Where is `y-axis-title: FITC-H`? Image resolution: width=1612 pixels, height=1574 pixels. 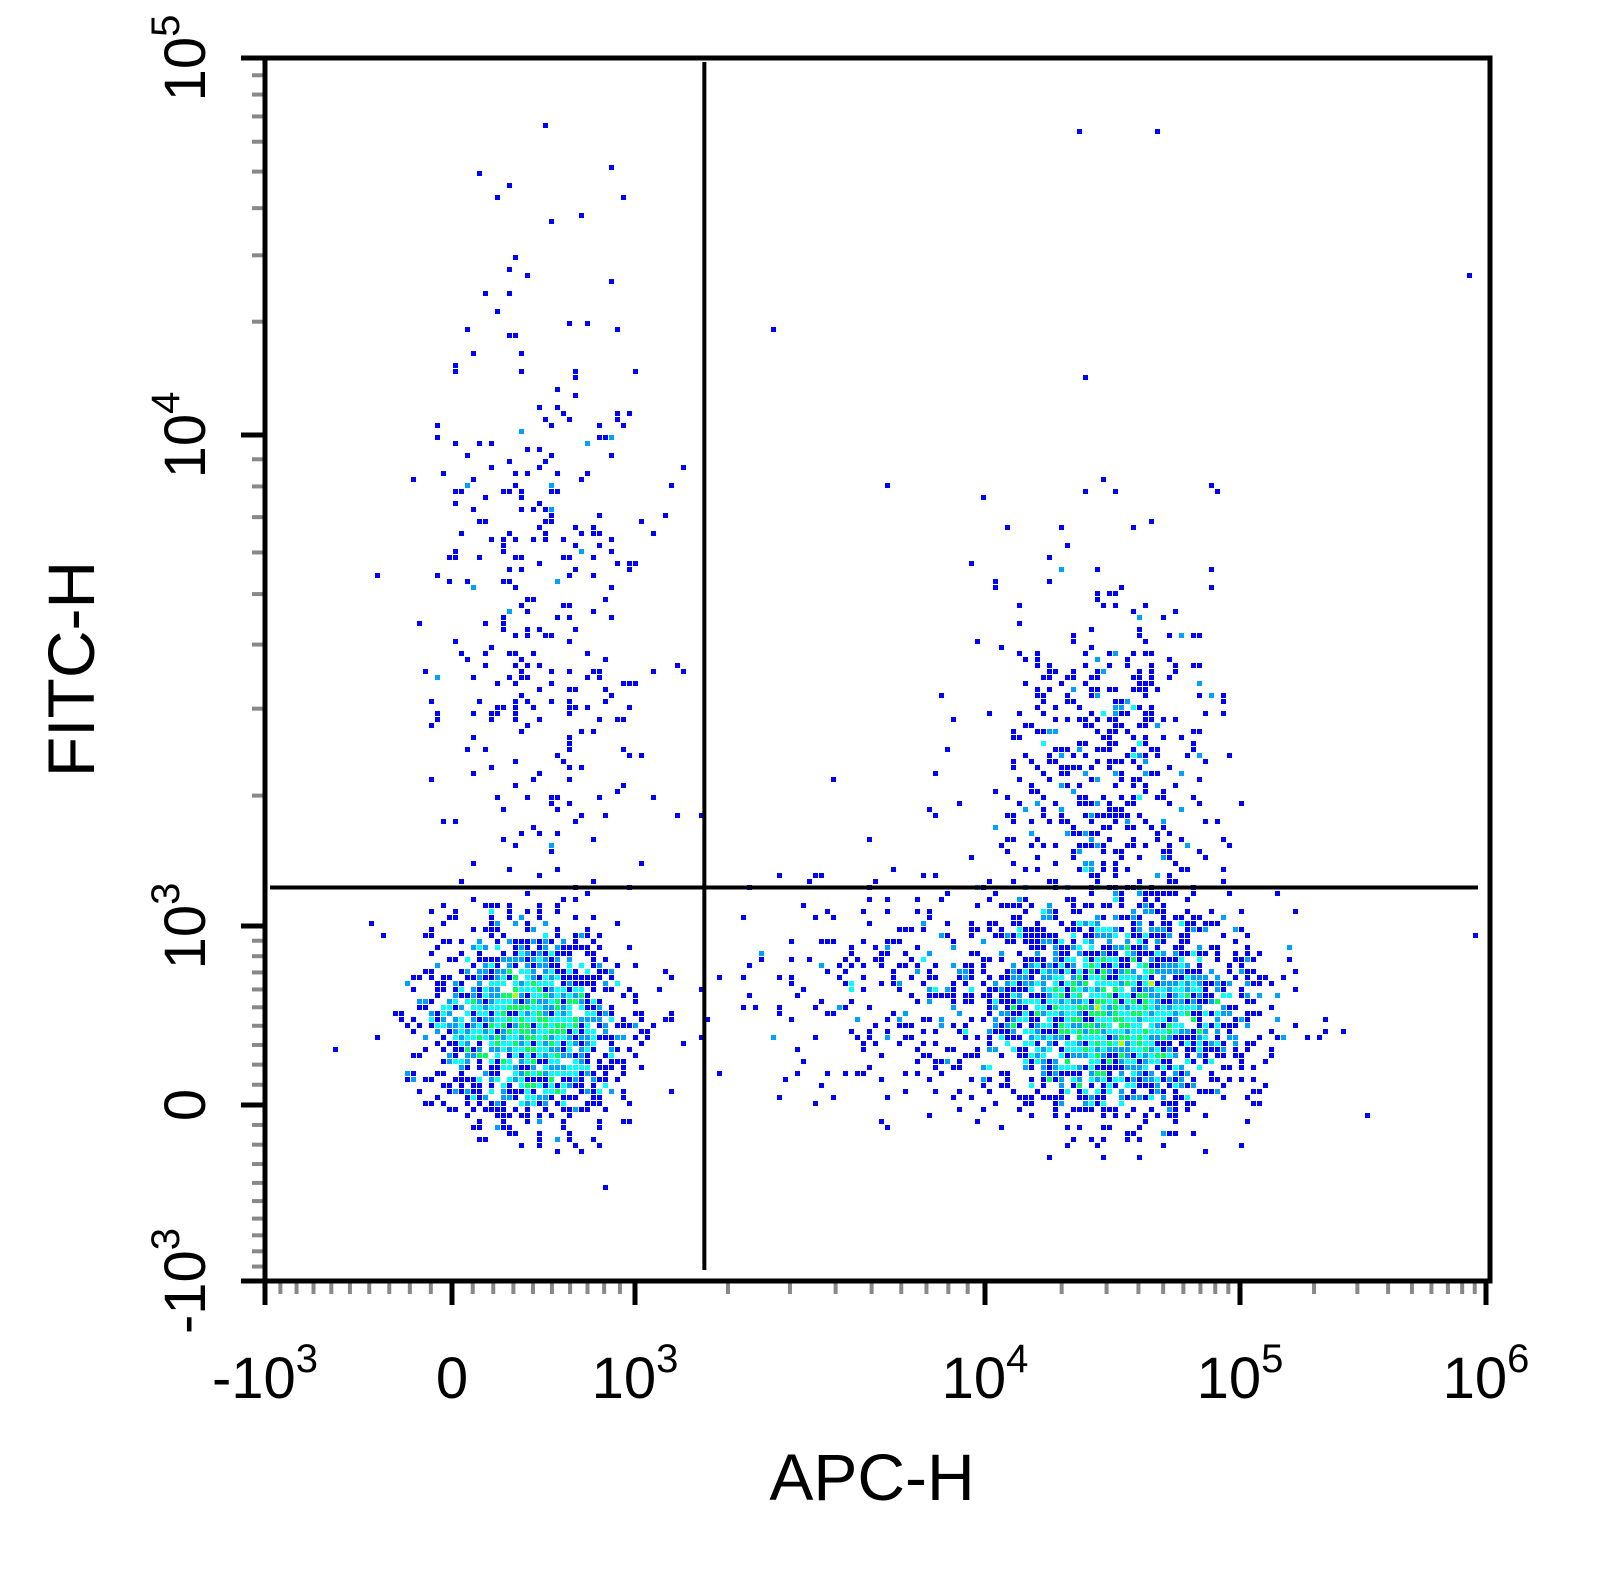 y-axis-title: FITC-H is located at coordinates (71, 669).